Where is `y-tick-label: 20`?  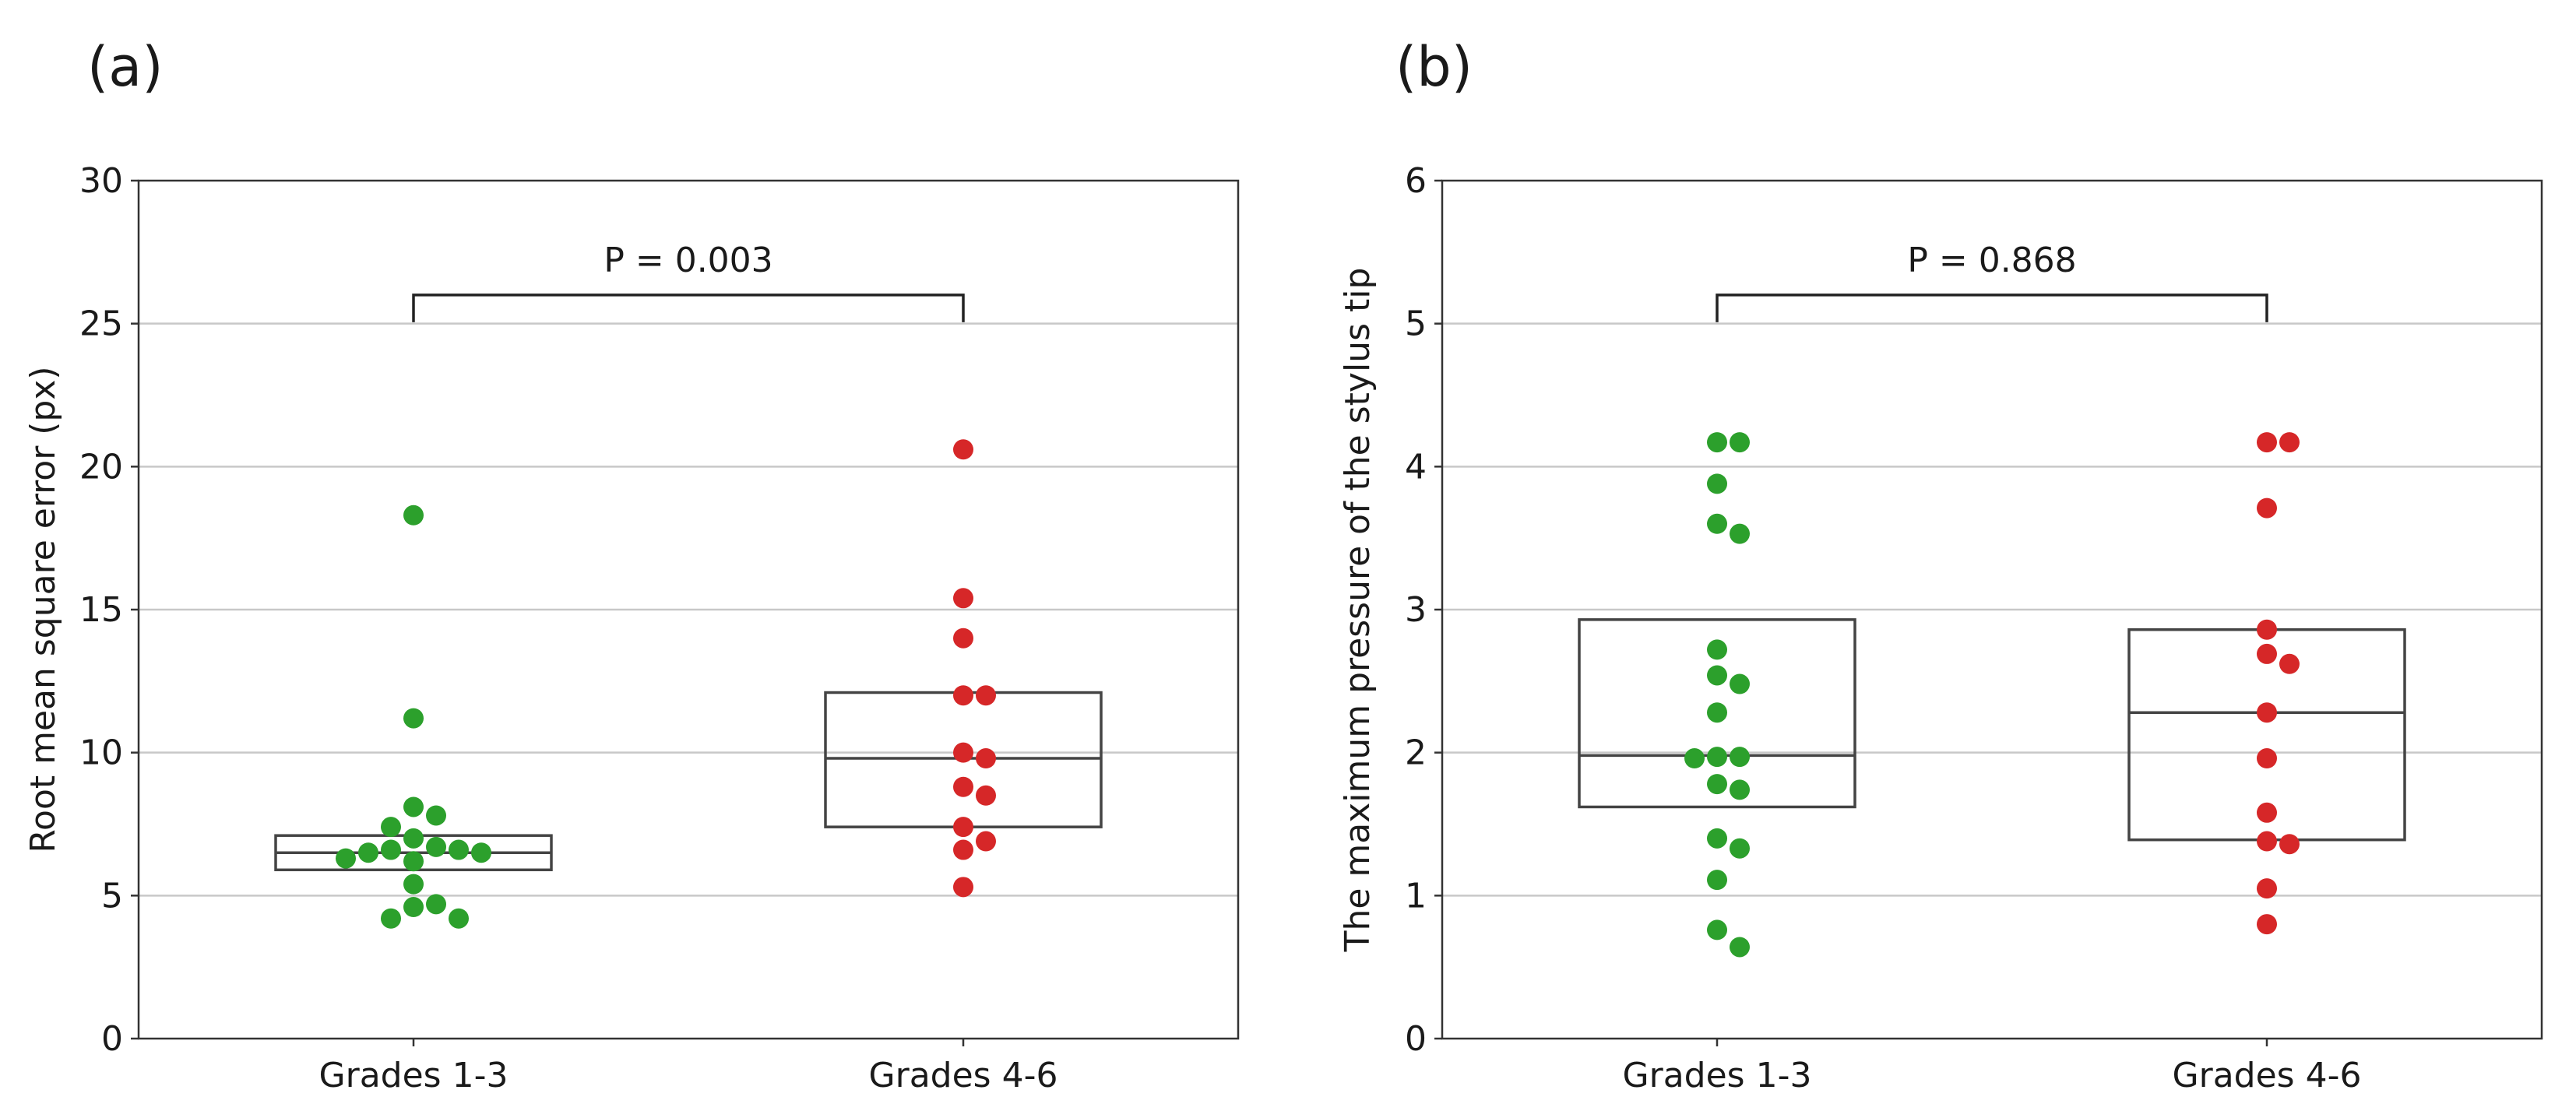
y-tick-label: 20 is located at coordinates (101, 467).